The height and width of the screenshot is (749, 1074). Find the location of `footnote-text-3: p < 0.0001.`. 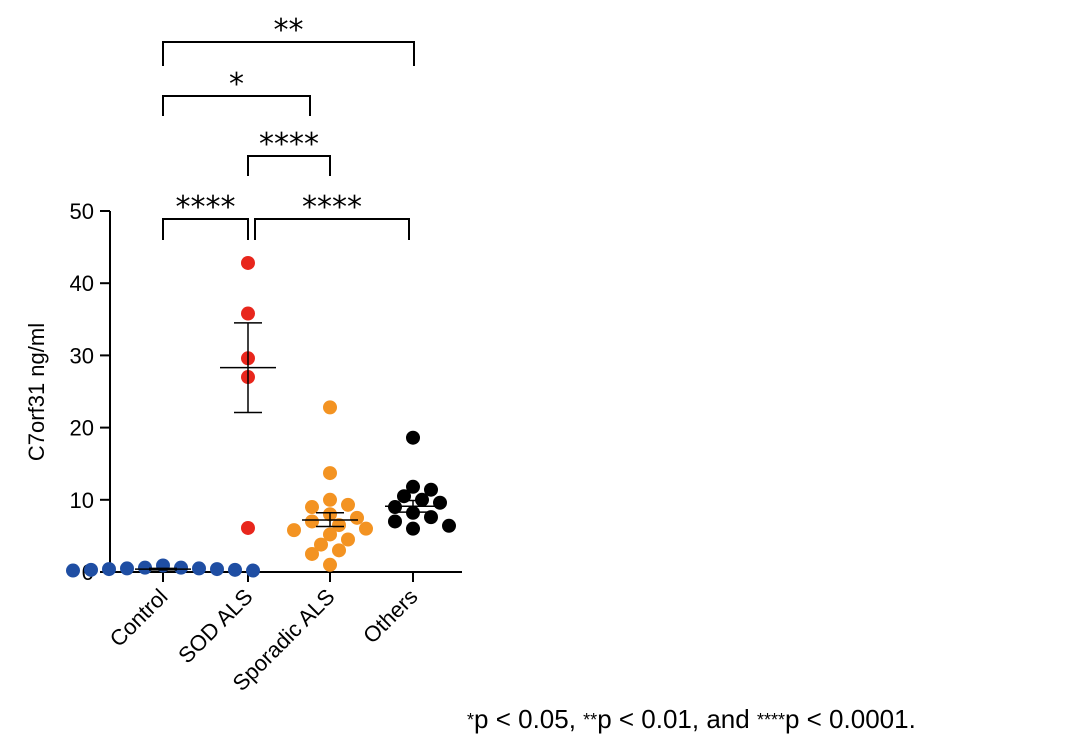

footnote-text-3: p < 0.0001. is located at coordinates (850, 719).